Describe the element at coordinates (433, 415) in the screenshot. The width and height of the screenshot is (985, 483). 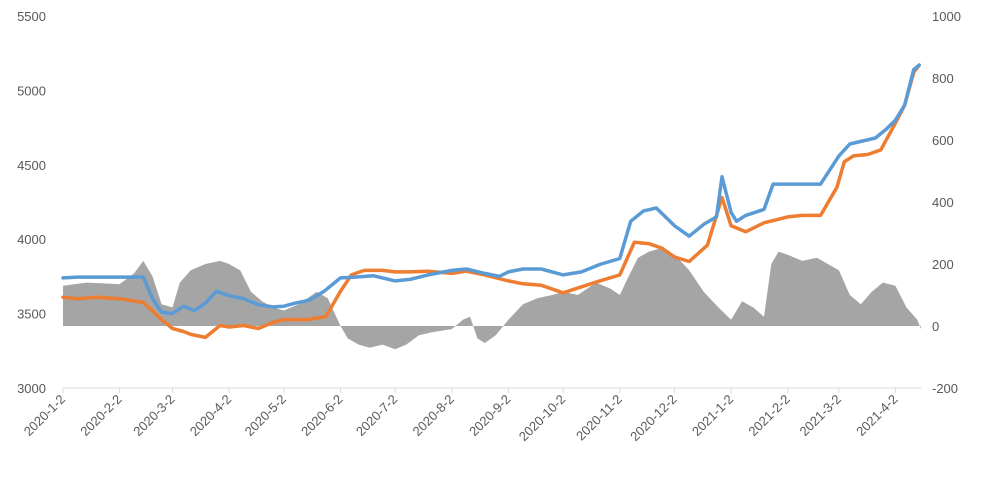
I see `x-tick-label: 2020-8-2` at that location.